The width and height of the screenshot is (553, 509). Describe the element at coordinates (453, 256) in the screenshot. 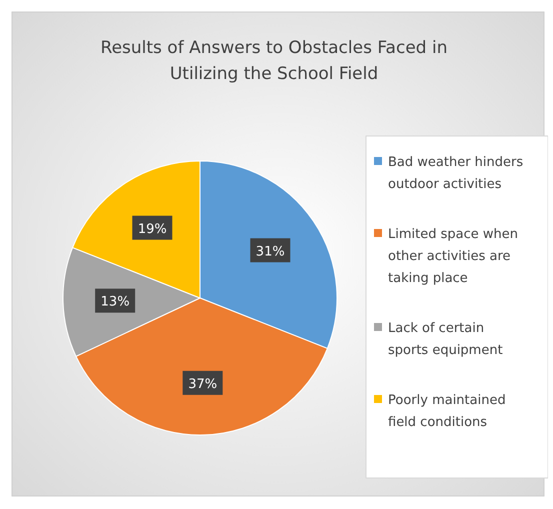

I see `legend-label: Limited space when other activities are taking place` at that location.